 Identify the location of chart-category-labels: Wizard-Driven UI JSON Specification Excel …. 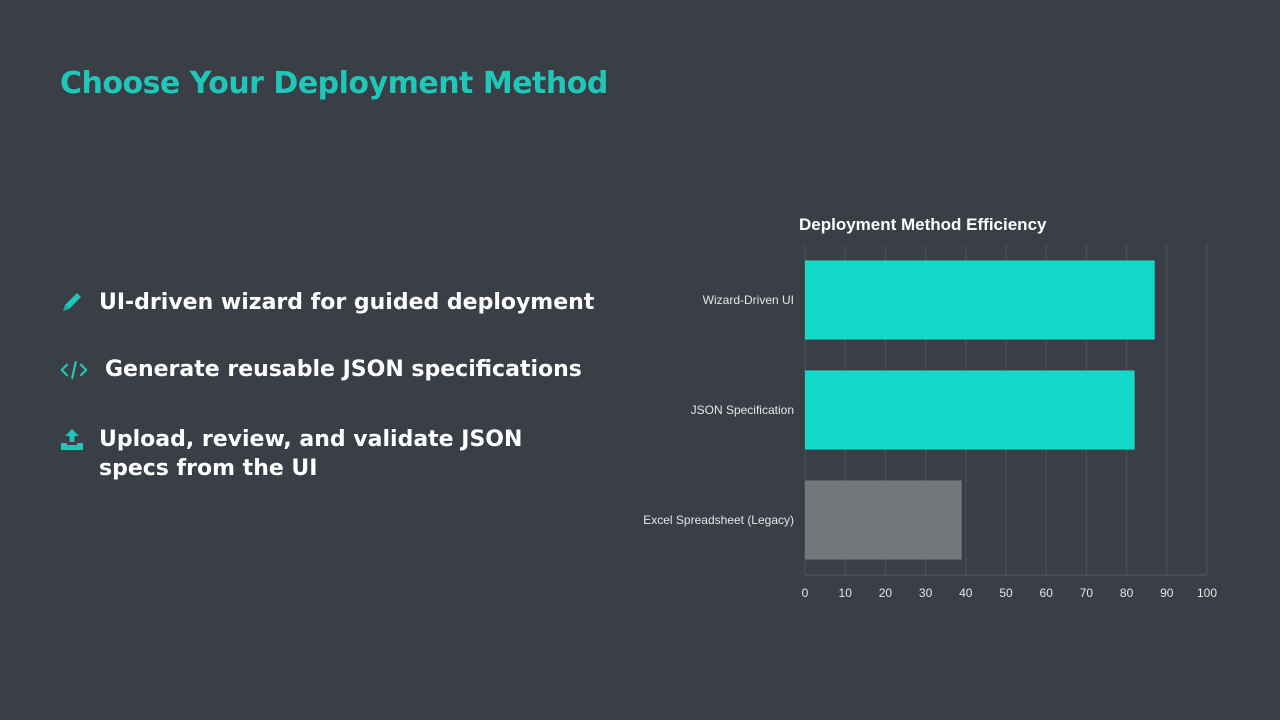
(718, 410).